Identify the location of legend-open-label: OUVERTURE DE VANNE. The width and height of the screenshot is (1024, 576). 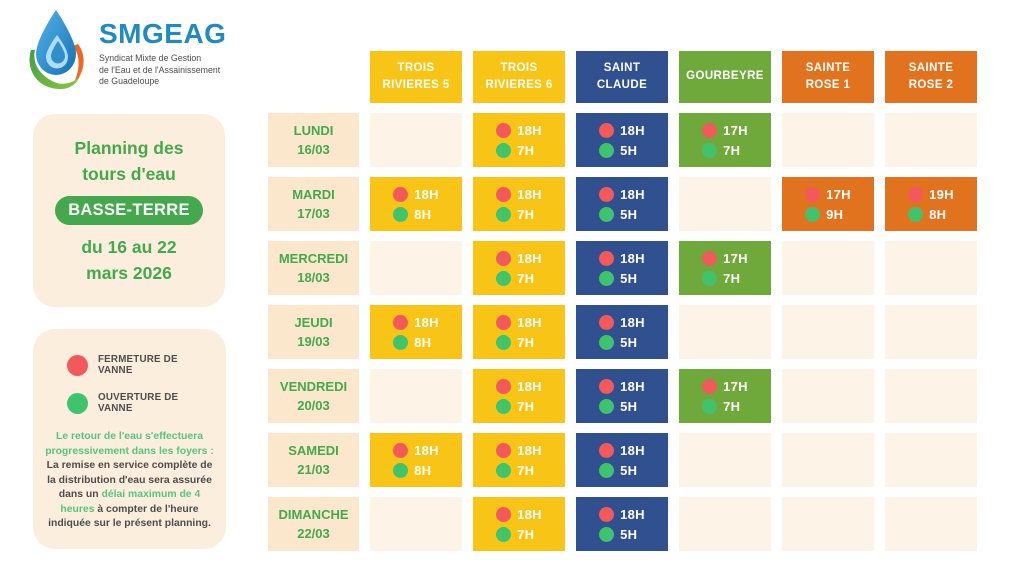
(138, 403).